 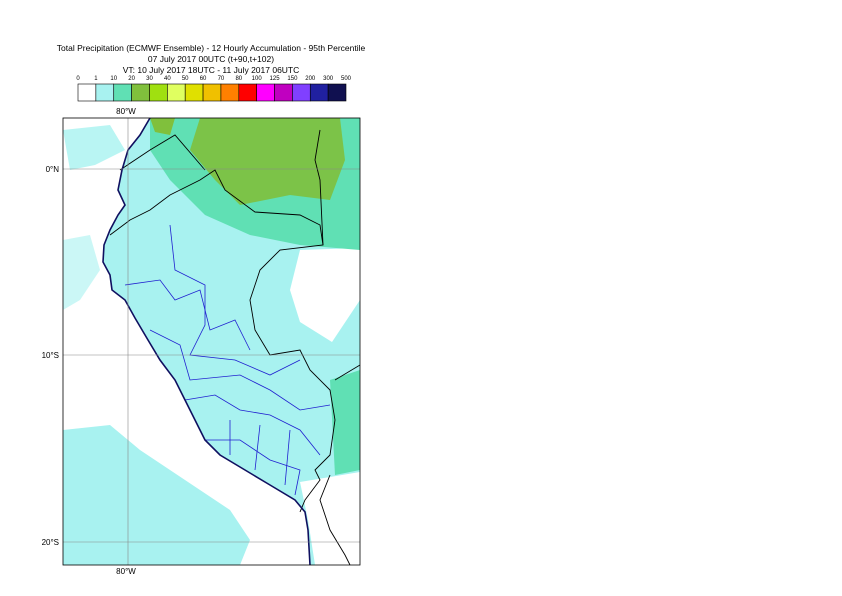 I want to click on legend-label: 125, so click(x=275, y=79).